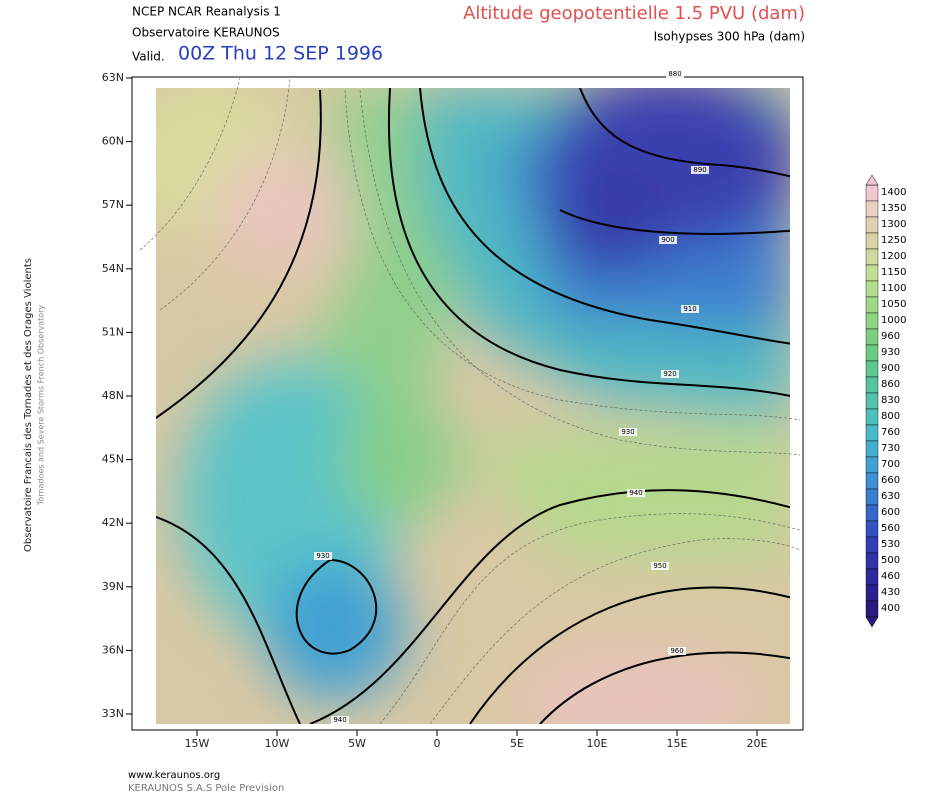  Describe the element at coordinates (113, 77) in the screenshot. I see `lat-label: 63N` at that location.